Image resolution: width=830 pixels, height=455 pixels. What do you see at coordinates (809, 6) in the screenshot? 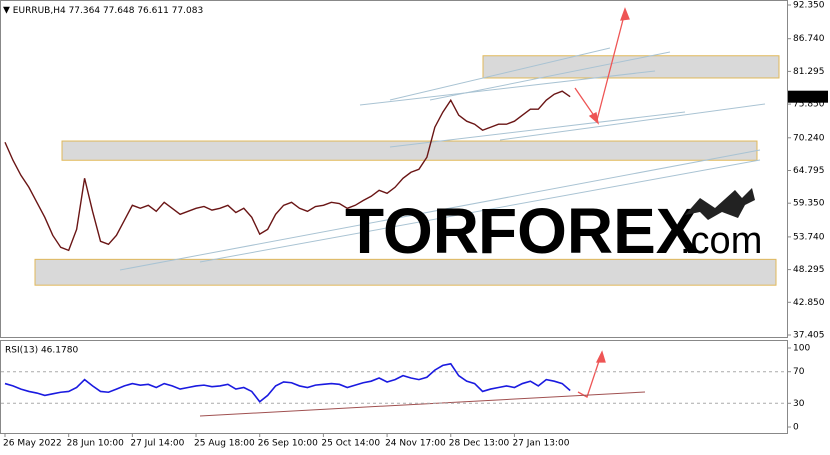
I see `y-tick-label: 92.350` at bounding box center [809, 6].